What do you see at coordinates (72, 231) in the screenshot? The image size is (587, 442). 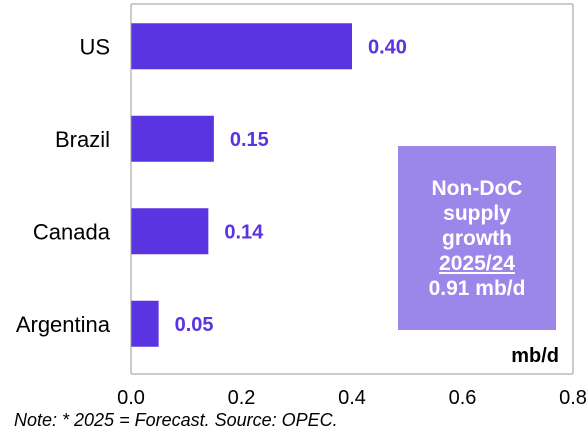 I see `category-label-canada: Canada` at bounding box center [72, 231].